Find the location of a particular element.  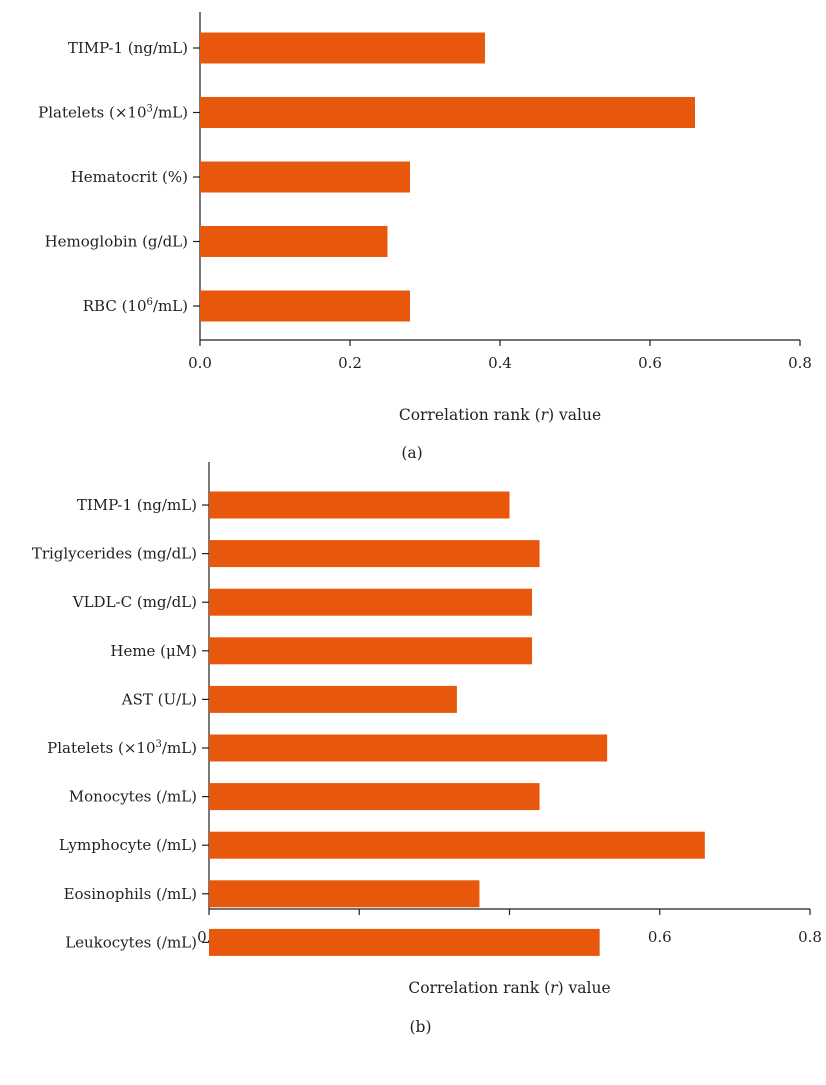

category-label: Hematocrit (%) is located at coordinates (129, 177).